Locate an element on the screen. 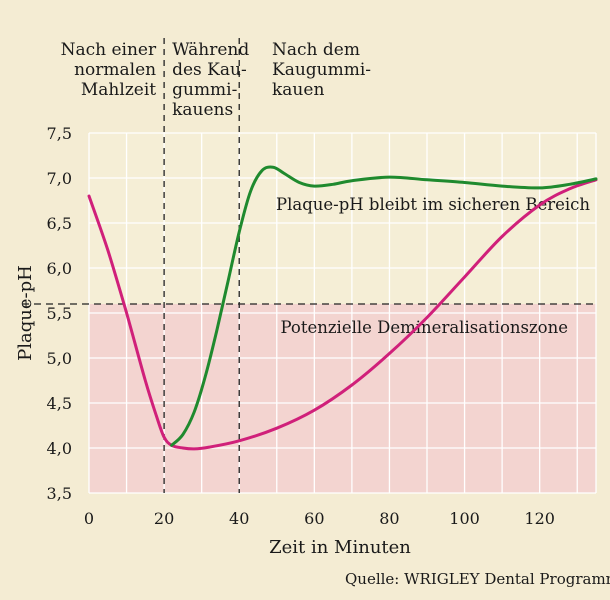  y-tick-label: 5,5 is located at coordinates (59, 313).